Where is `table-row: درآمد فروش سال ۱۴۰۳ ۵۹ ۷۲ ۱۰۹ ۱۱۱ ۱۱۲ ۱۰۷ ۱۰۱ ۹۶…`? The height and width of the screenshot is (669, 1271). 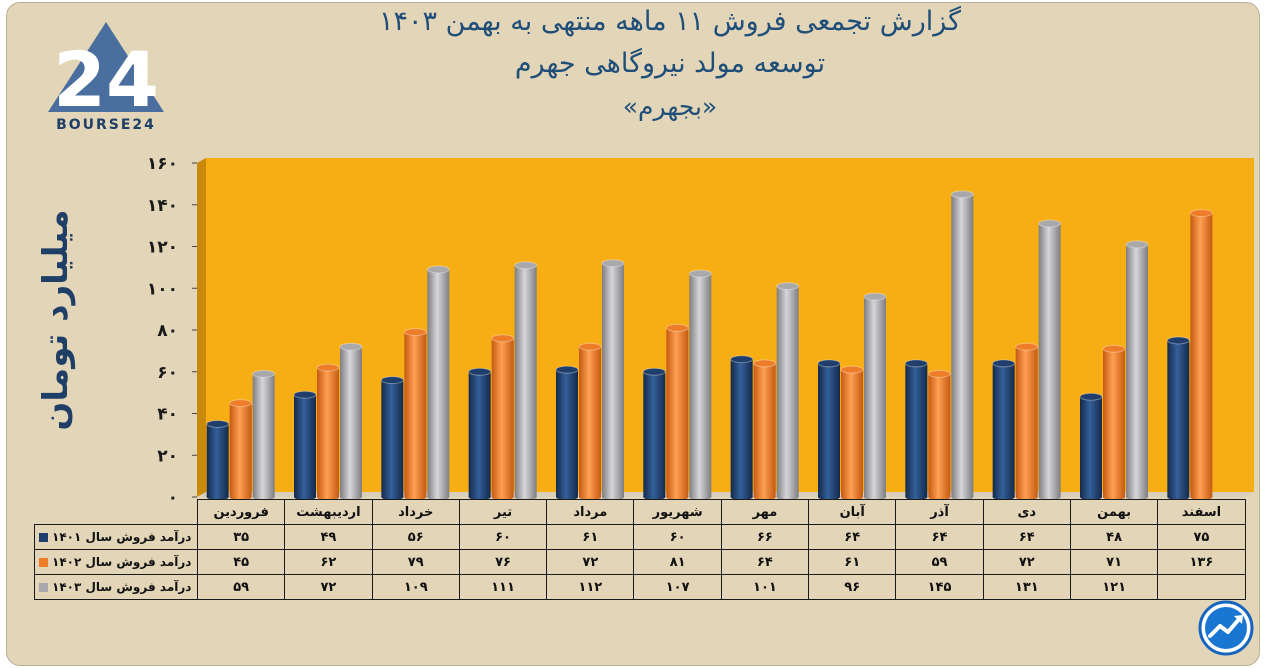
table-row: درآمد فروش سال ۱۴۰۳ ۵۹ ۷۲ ۱۰۹ ۱۱۱ ۱۱۲ ۱۰۷ ۱۰۱ ۹۶… is located at coordinates (640, 587).